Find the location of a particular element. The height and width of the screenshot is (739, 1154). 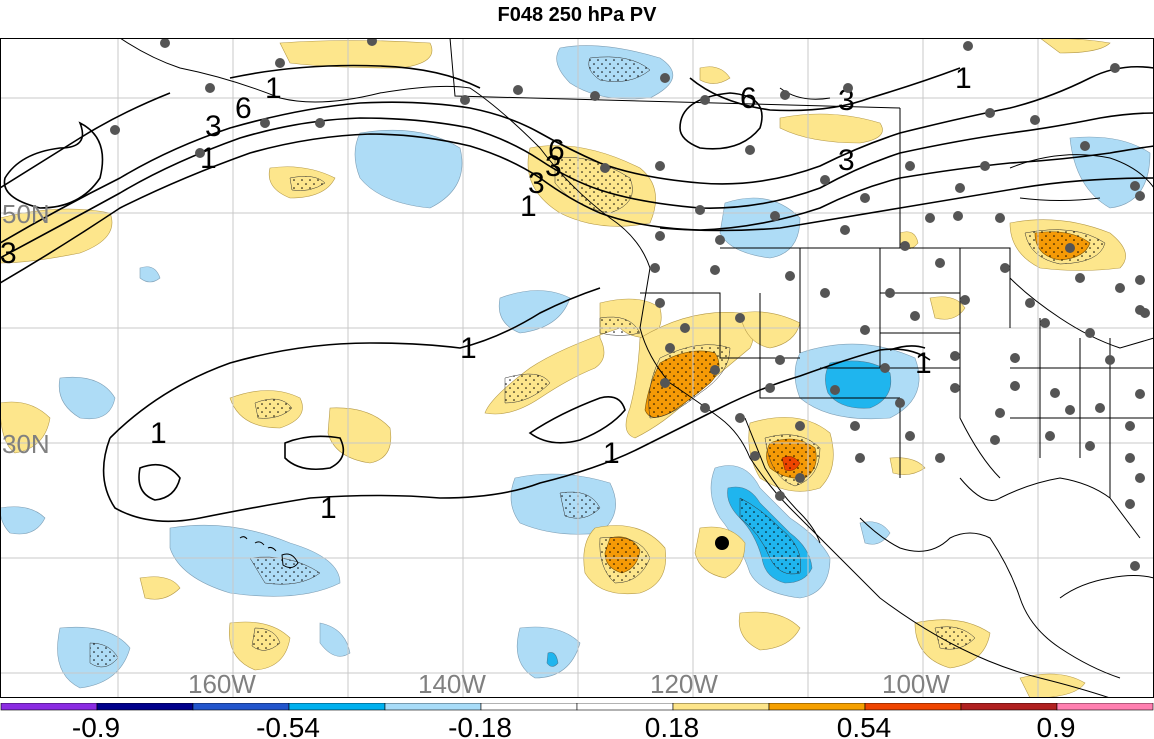

lat-label: 30N is located at coordinates (26, 444).